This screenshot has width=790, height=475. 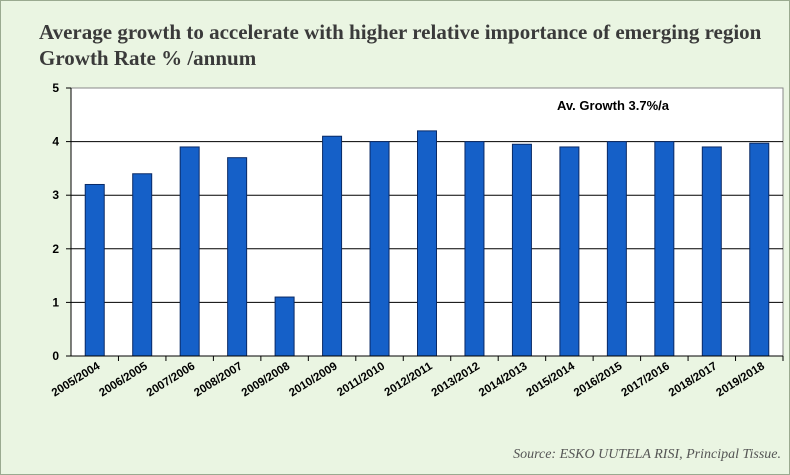 What do you see at coordinates (740, 379) in the screenshot?
I see `x-tick-label: 2019/2018` at bounding box center [740, 379].